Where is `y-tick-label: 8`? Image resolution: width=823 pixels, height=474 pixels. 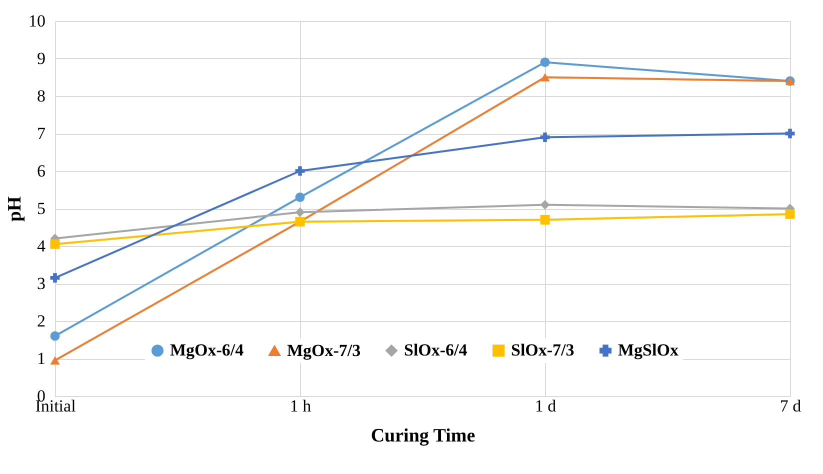
y-tick-label: 8 is located at coordinates (41, 96).